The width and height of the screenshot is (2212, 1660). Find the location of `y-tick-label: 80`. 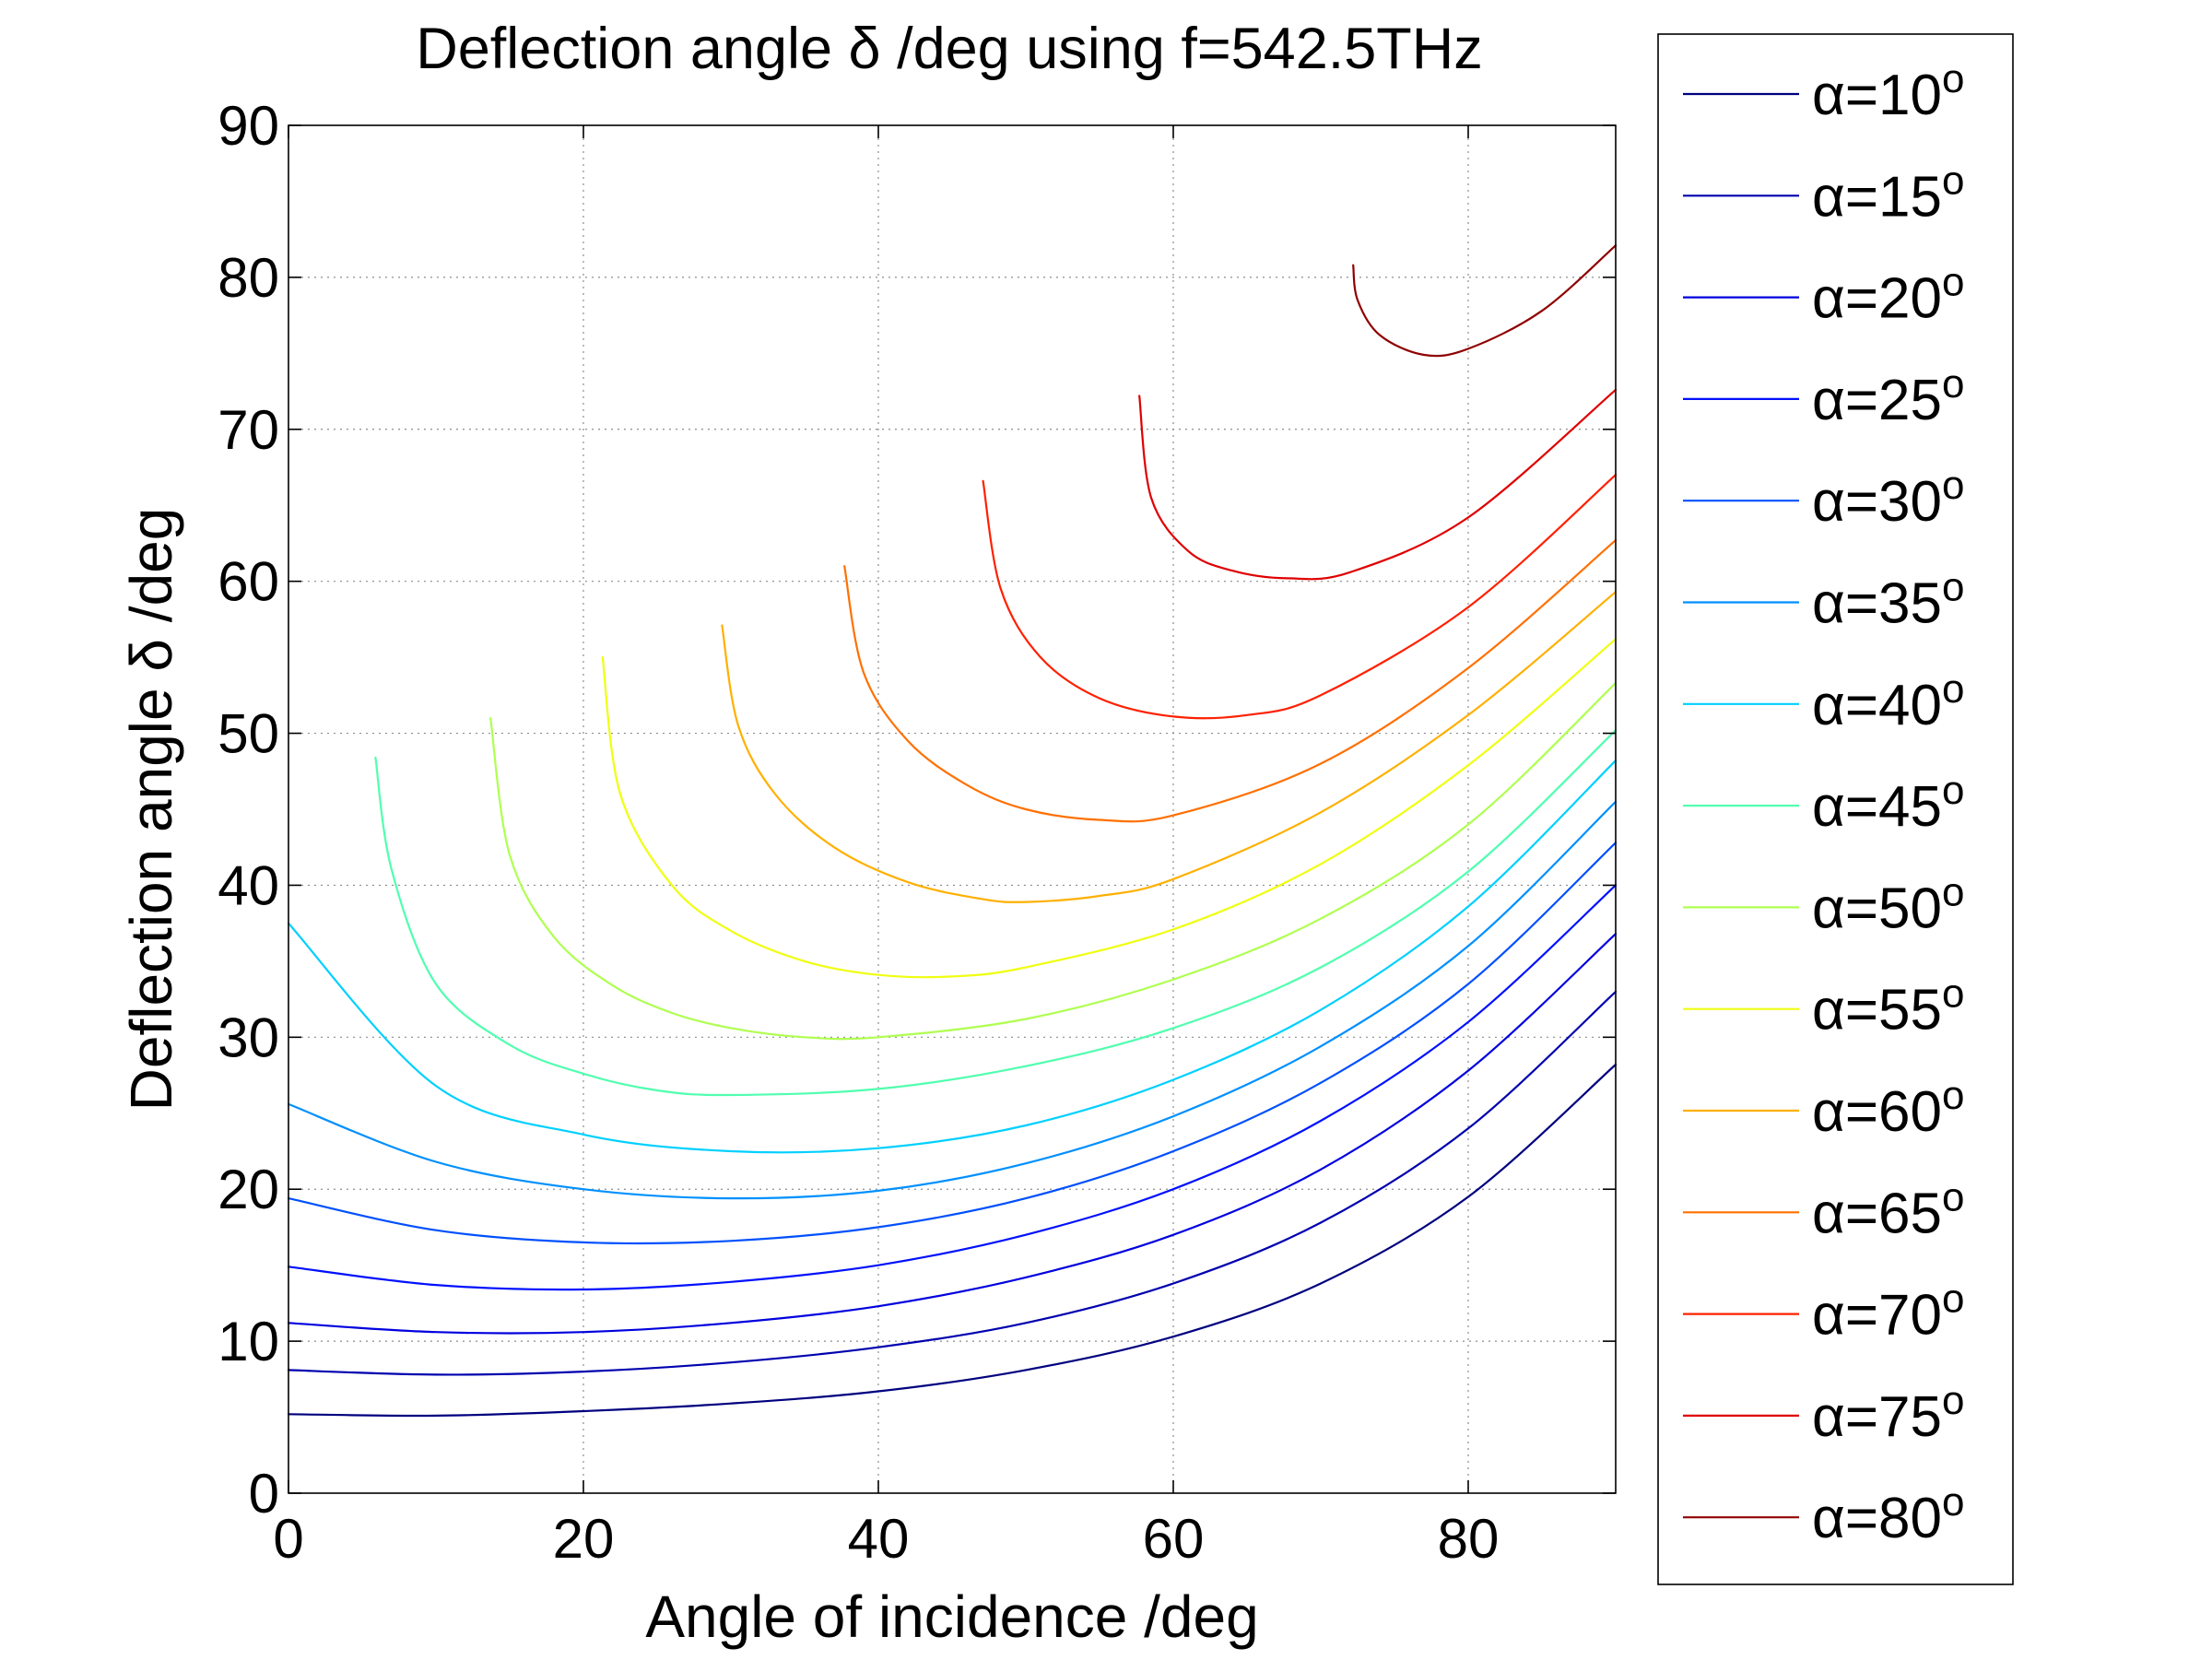

y-tick-label: 80 is located at coordinates (248, 278).